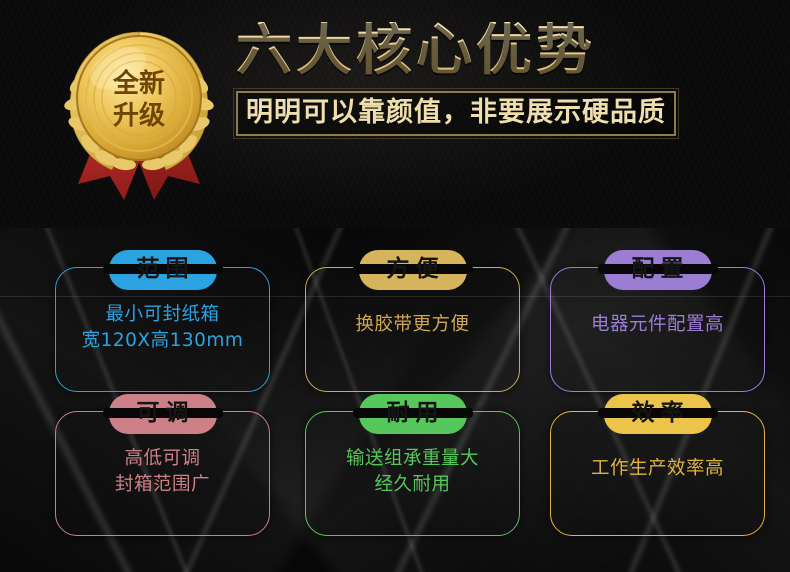 The height and width of the screenshot is (572, 790). I want to click on card-badge: 耐用, so click(412, 414).